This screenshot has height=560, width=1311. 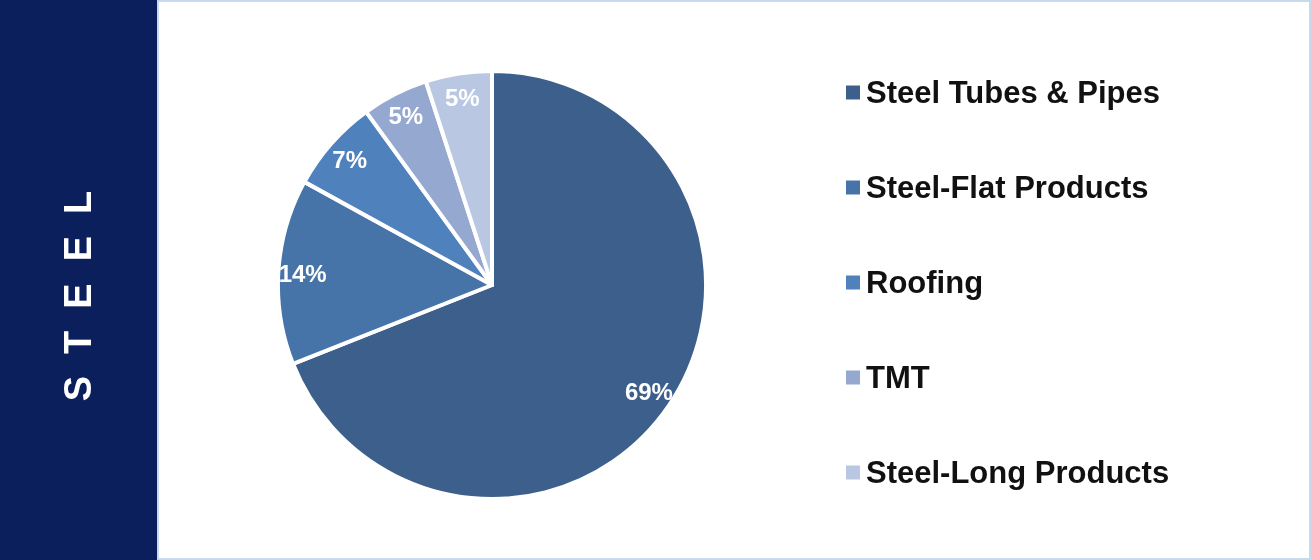 What do you see at coordinates (1007, 187) in the screenshot?
I see `legend-label: Steel-Flat Products` at bounding box center [1007, 187].